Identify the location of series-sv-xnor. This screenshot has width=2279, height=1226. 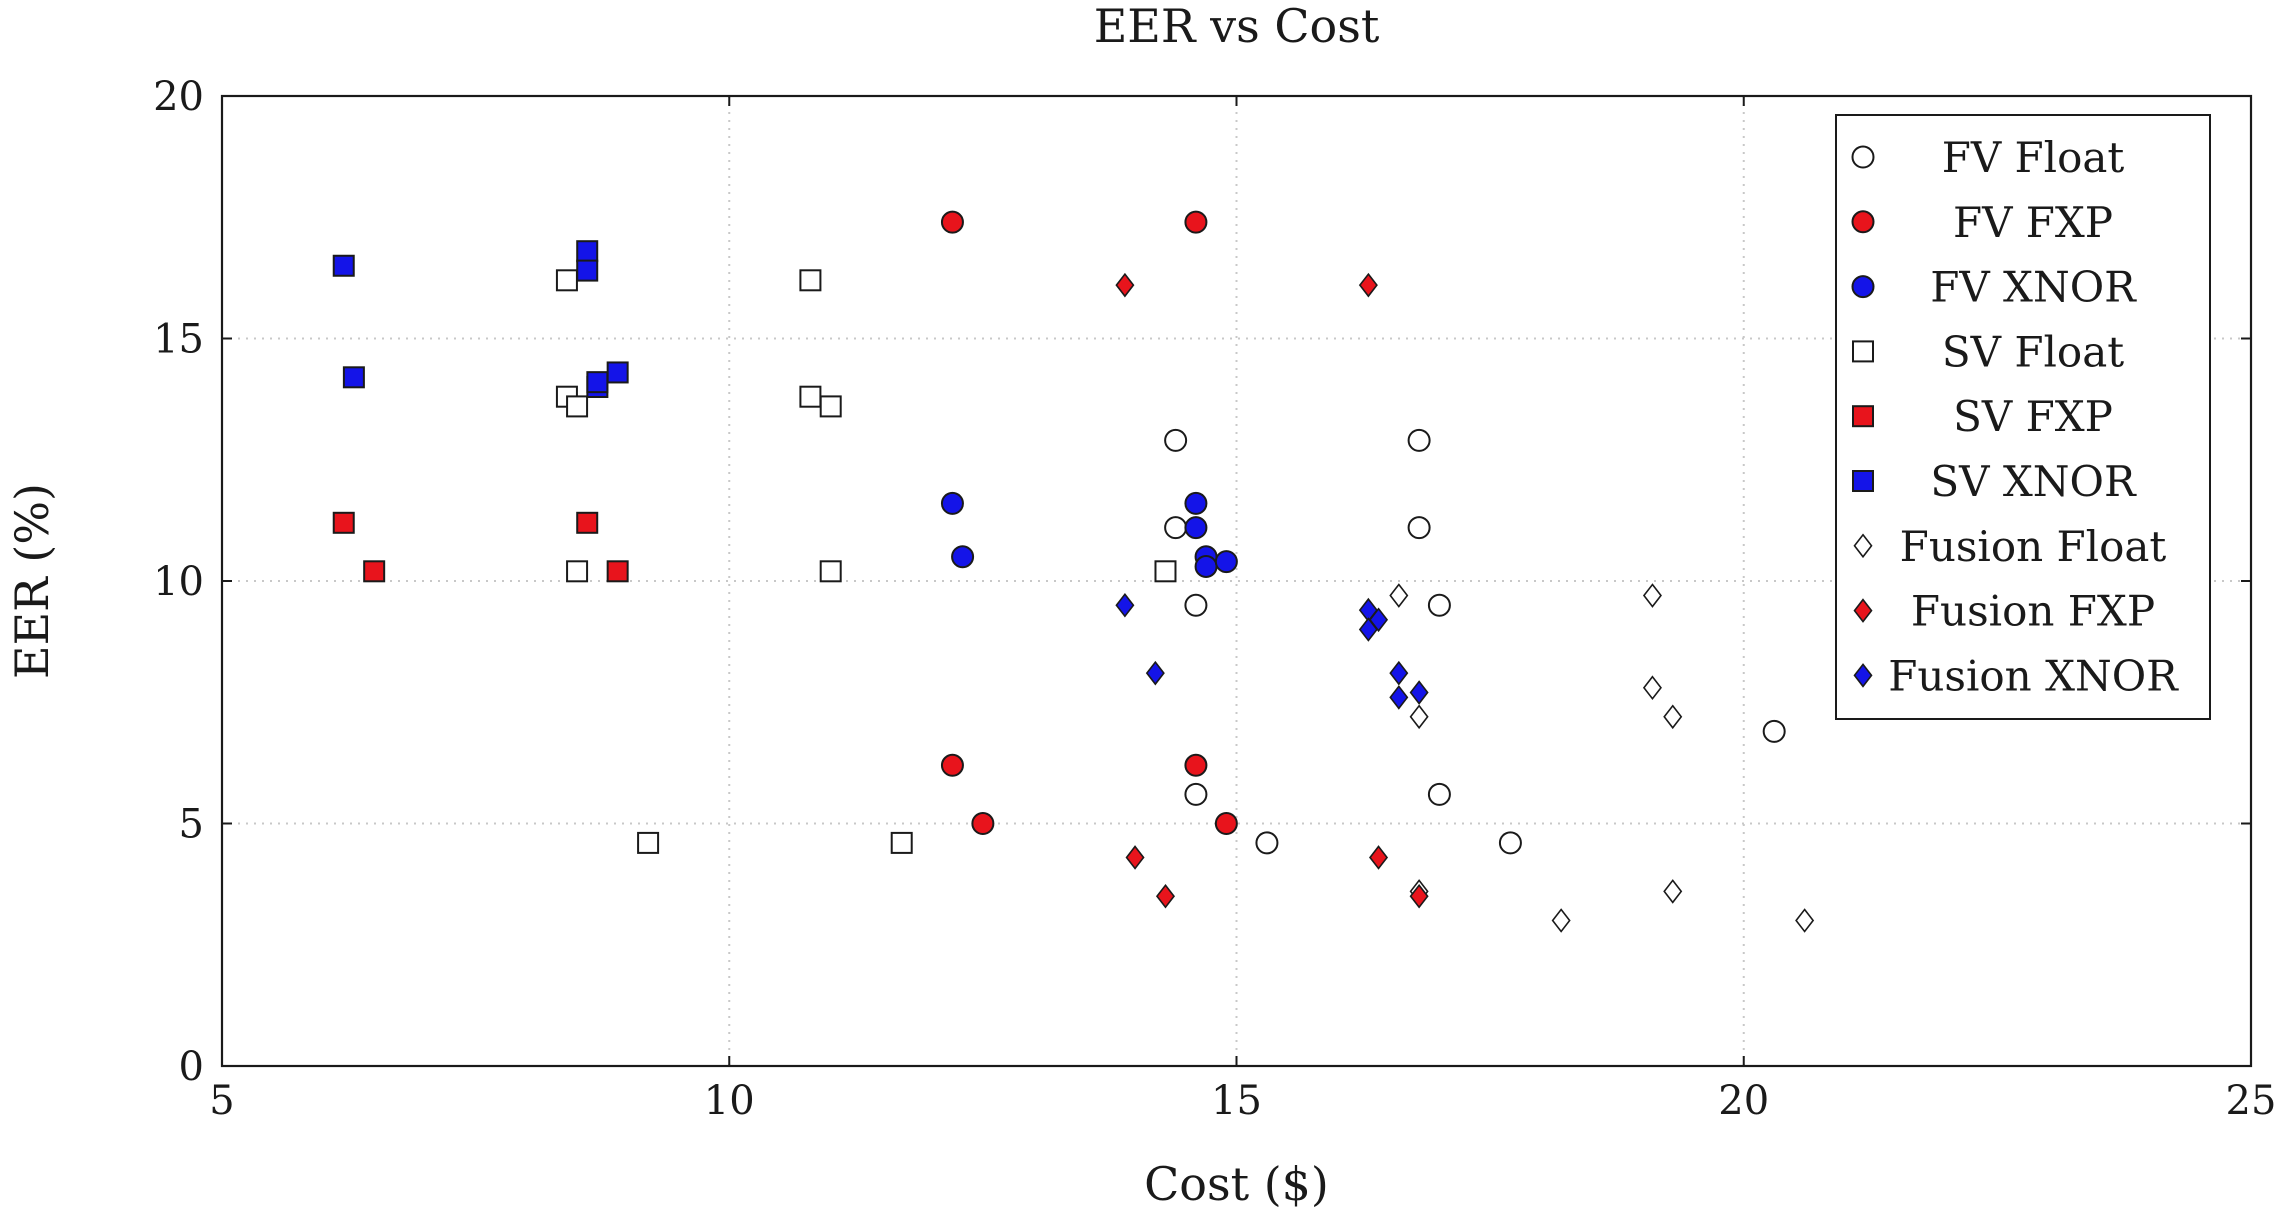
(480, 319).